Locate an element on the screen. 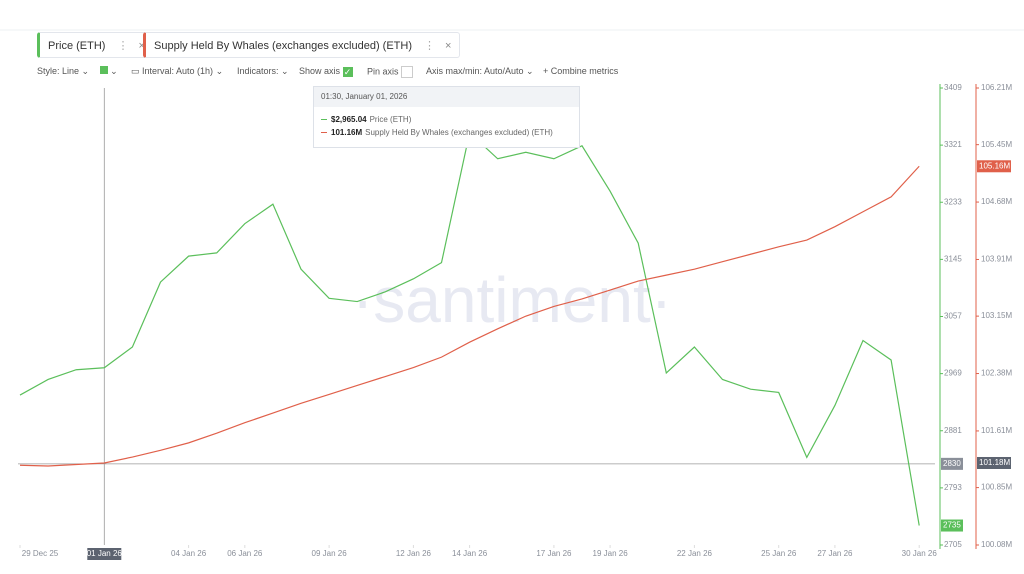 The height and width of the screenshot is (574, 1024). x-tick-label: 04 Jan 26 is located at coordinates (189, 553).